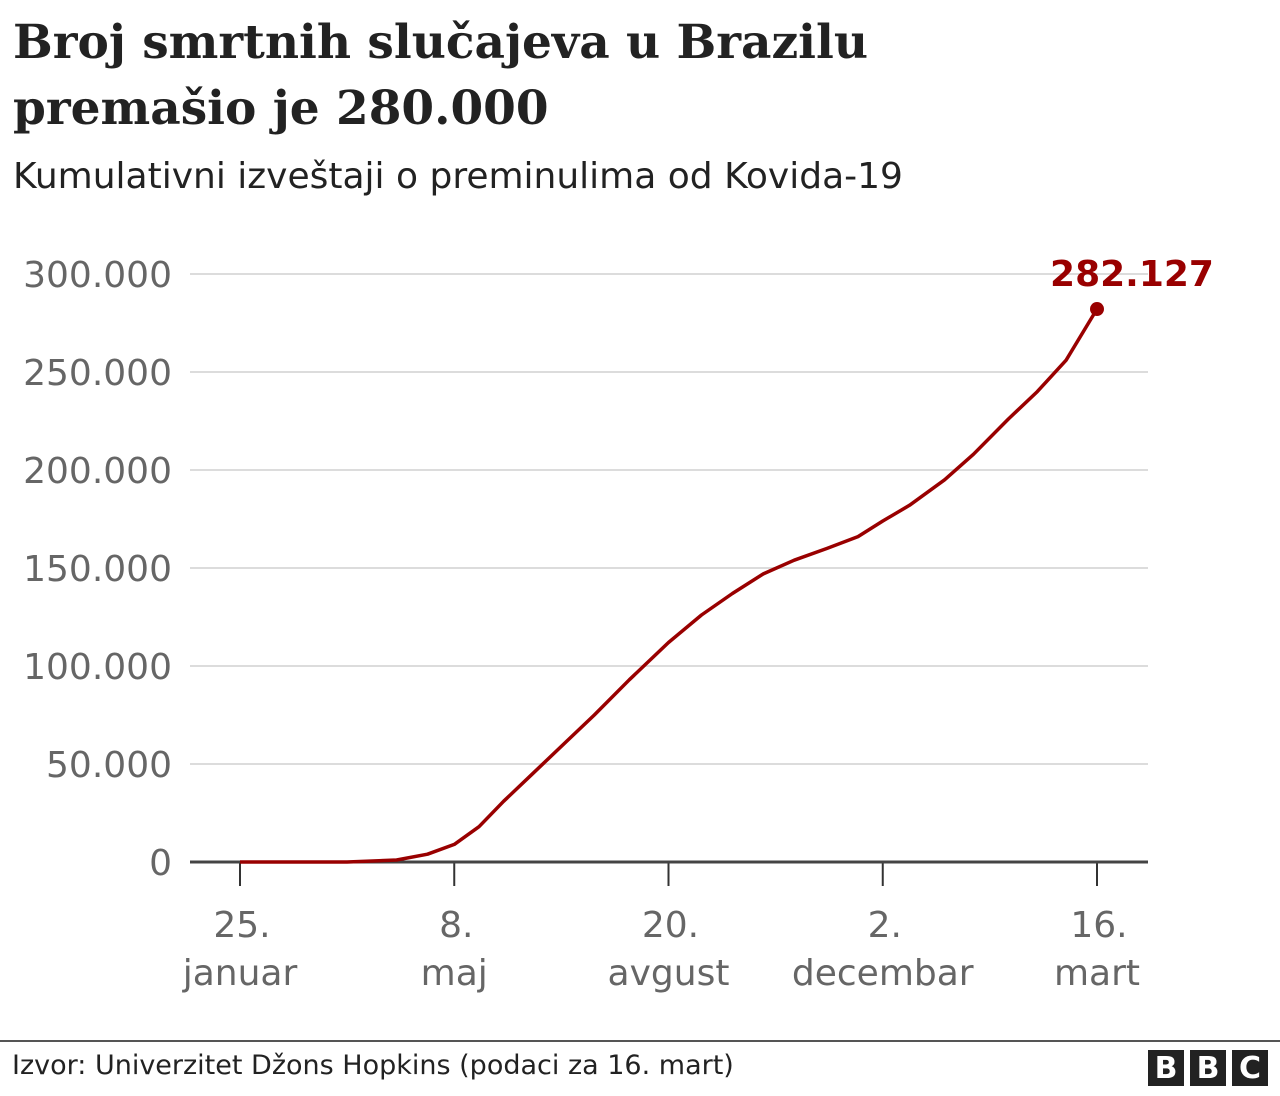  I want to click on y-tick-label: 100.000, so click(97, 667).